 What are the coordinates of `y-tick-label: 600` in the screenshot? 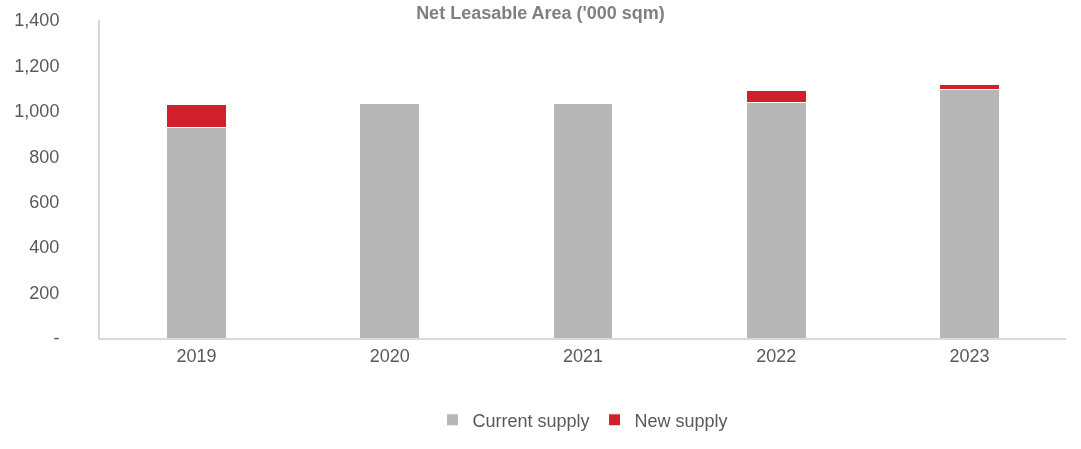 It's located at (44, 202).